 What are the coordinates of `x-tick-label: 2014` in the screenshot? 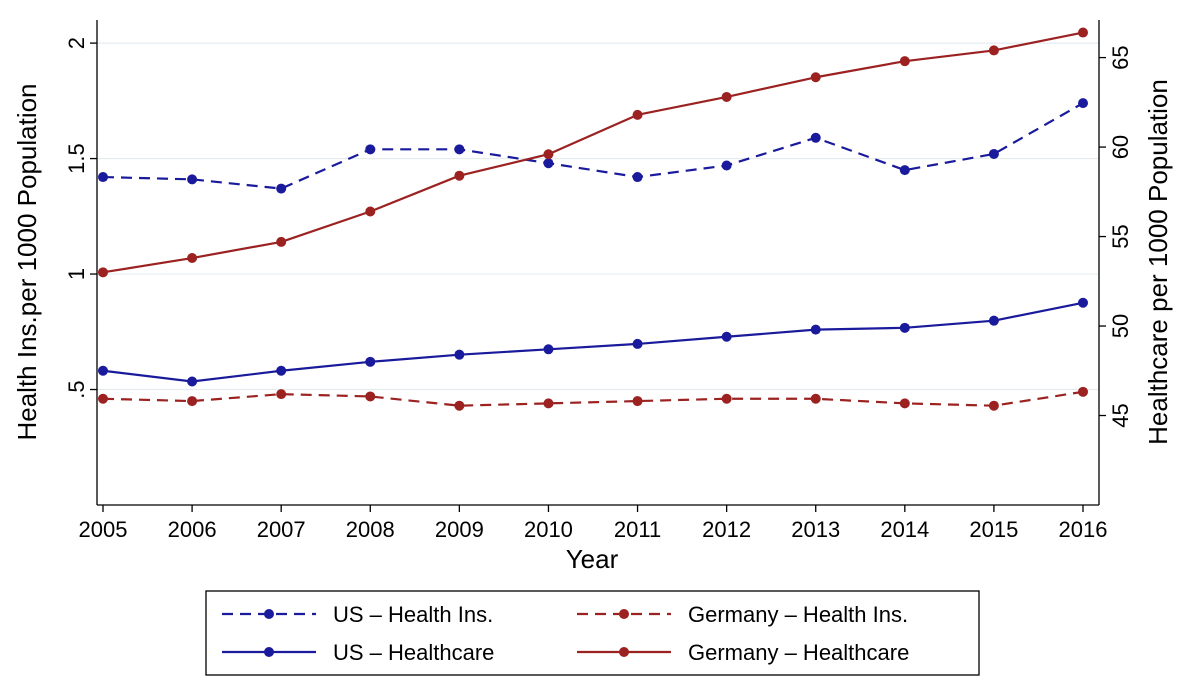 It's located at (904, 529).